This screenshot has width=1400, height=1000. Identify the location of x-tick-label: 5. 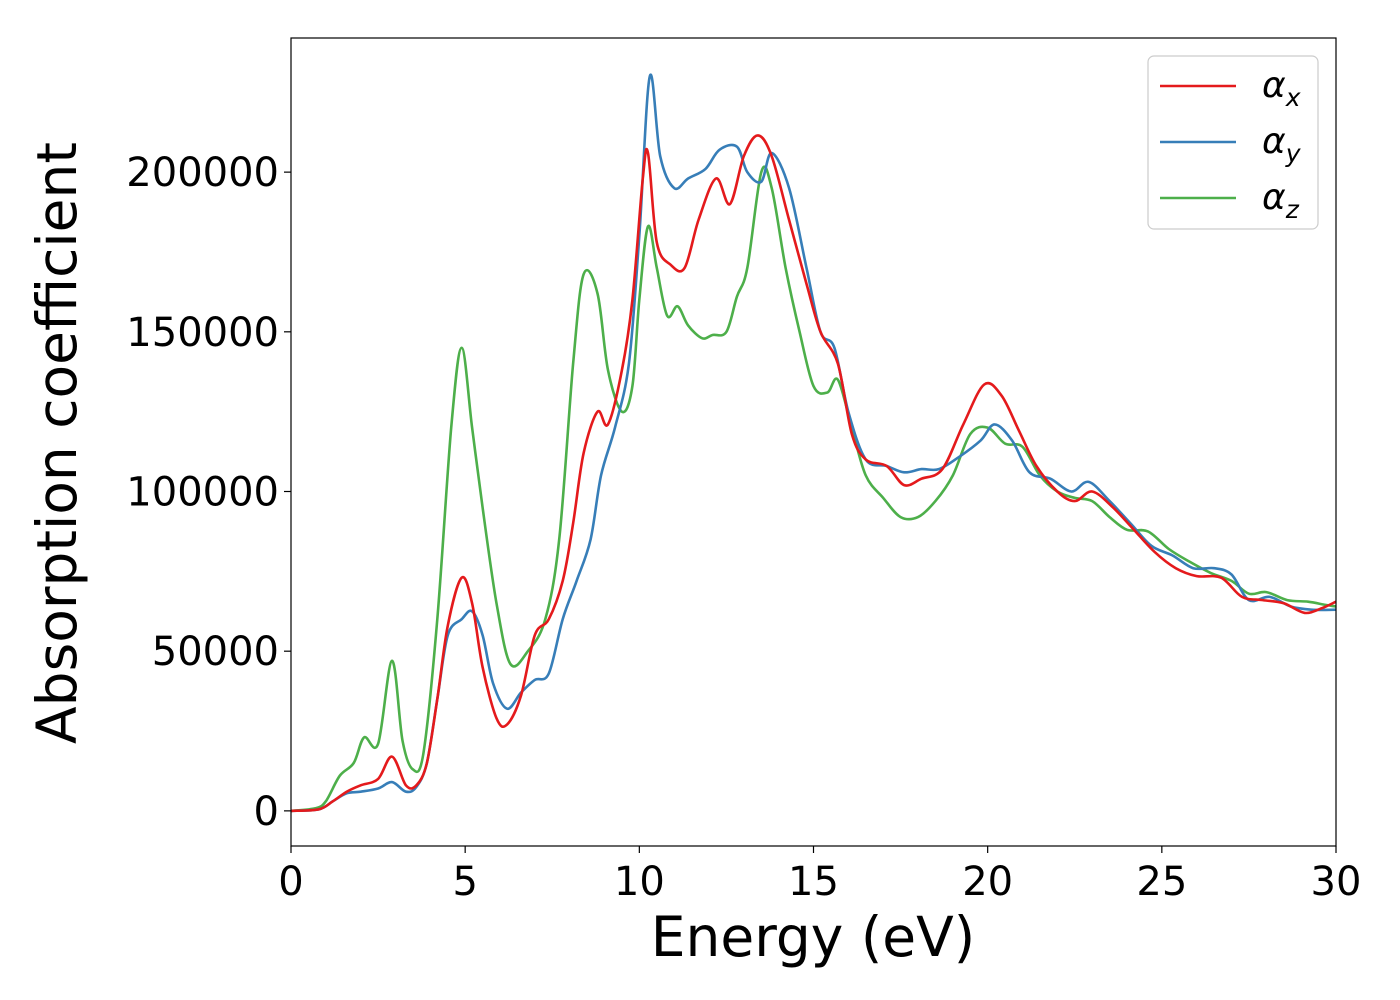
(464, 882).